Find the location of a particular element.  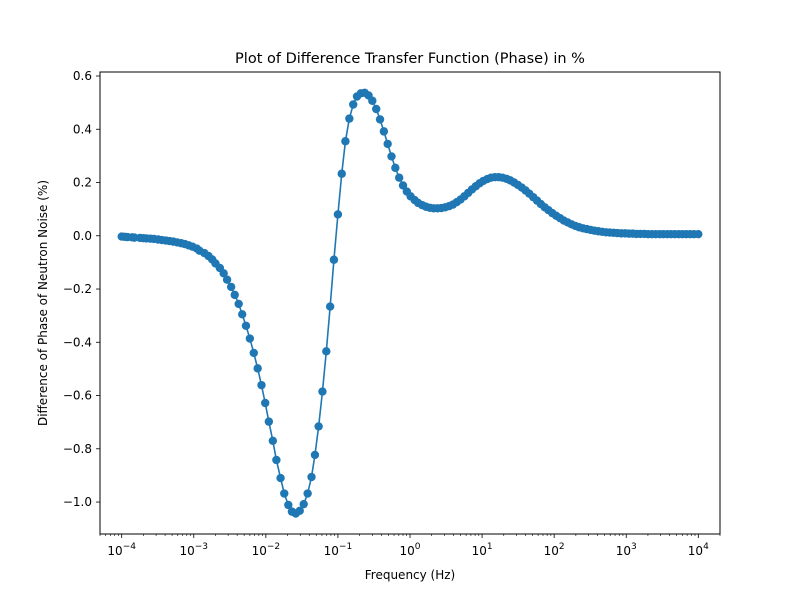

x-tick-label: 10⁰ is located at coordinates (409, 550).